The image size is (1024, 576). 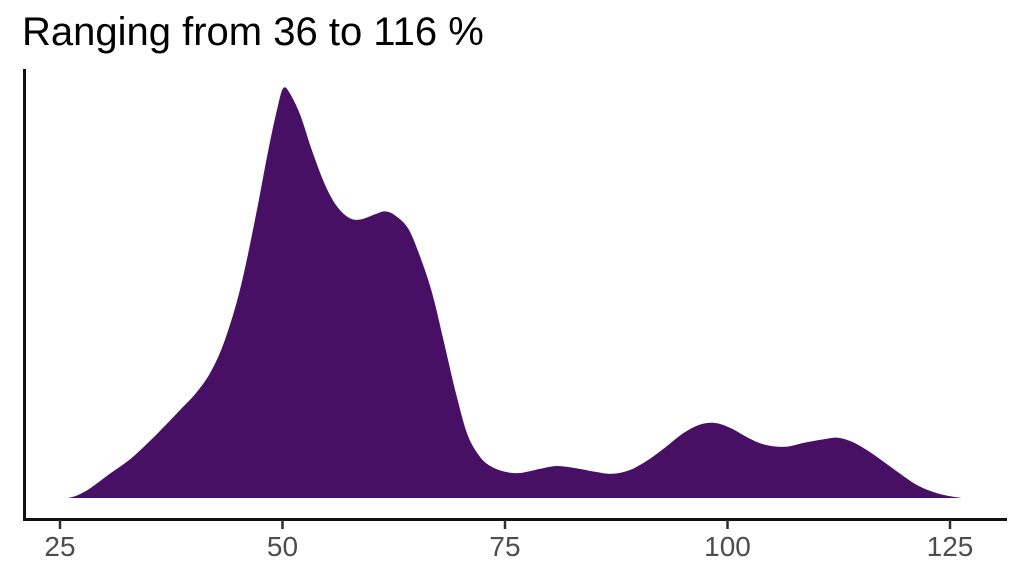 I want to click on chart-title: Ranging from 36 to 116 %, so click(x=253, y=32).